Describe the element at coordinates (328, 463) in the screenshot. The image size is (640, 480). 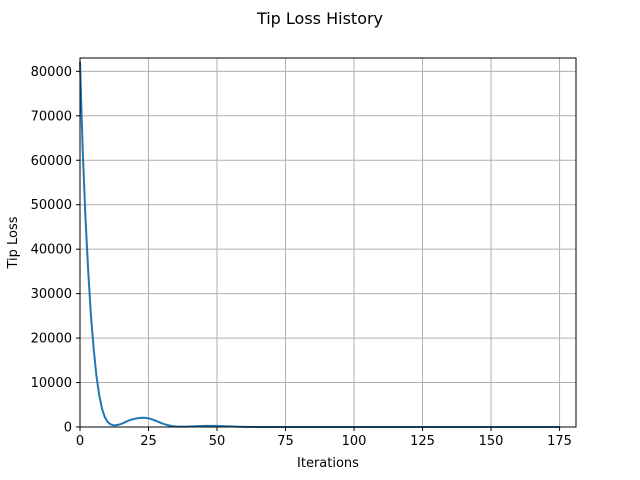
I see `x-axis-label: Iterations` at that location.